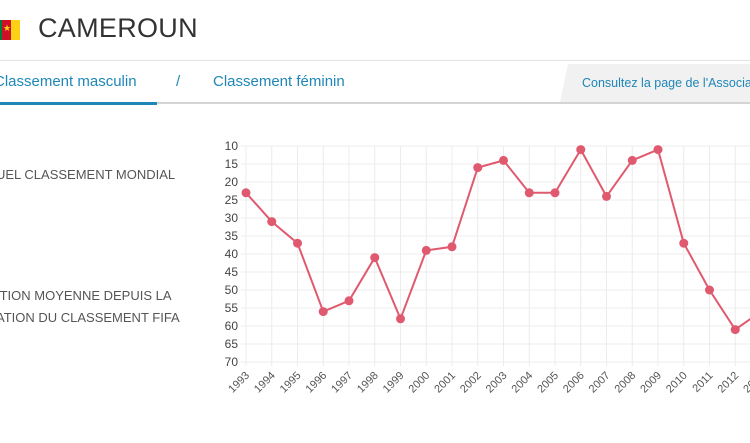  Describe the element at coordinates (445, 383) in the screenshot. I see `x-tick-label: 2001` at that location.